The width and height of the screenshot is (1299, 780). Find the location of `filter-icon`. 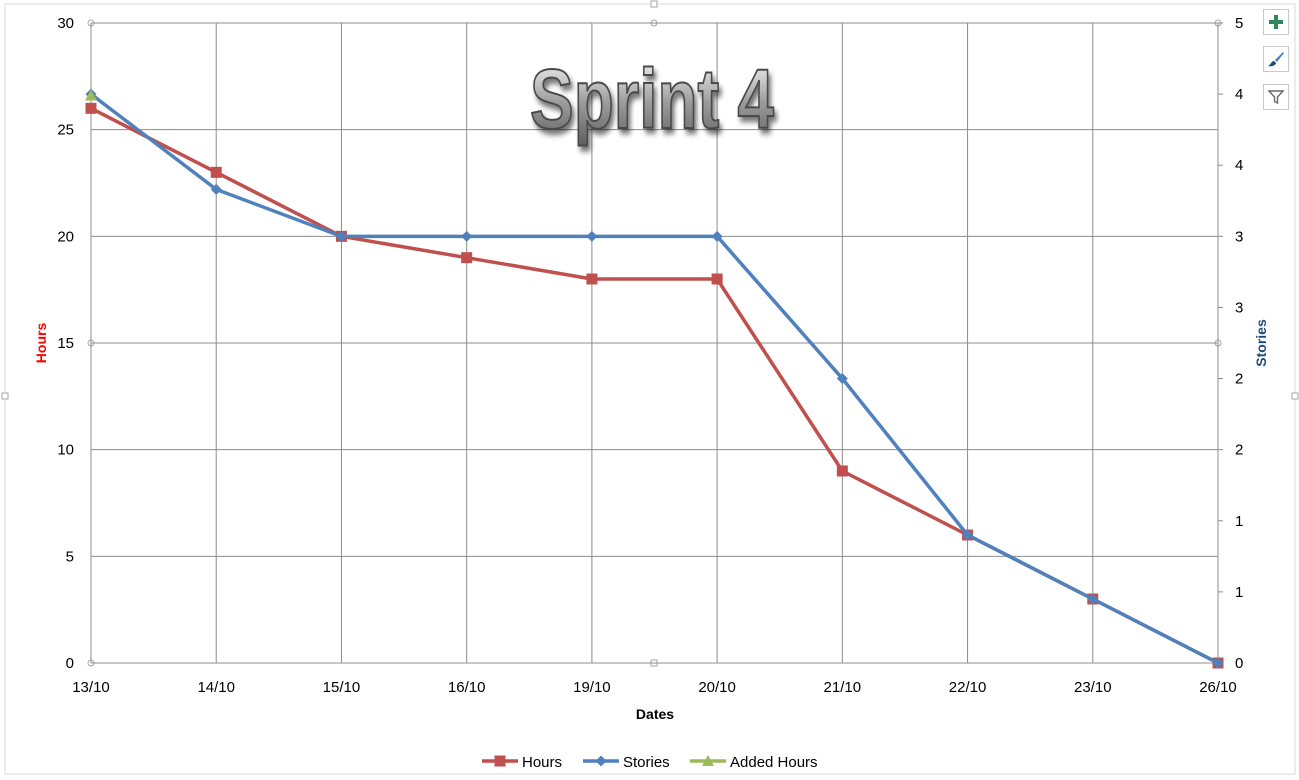

filter-icon is located at coordinates (1276, 97).